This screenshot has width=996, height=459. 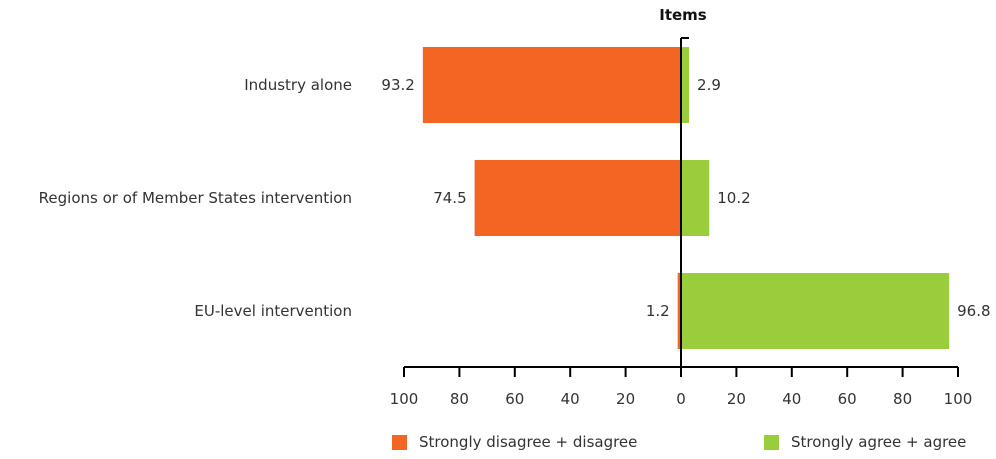 I want to click on value-label-disagree: 93.2, so click(x=397, y=85).